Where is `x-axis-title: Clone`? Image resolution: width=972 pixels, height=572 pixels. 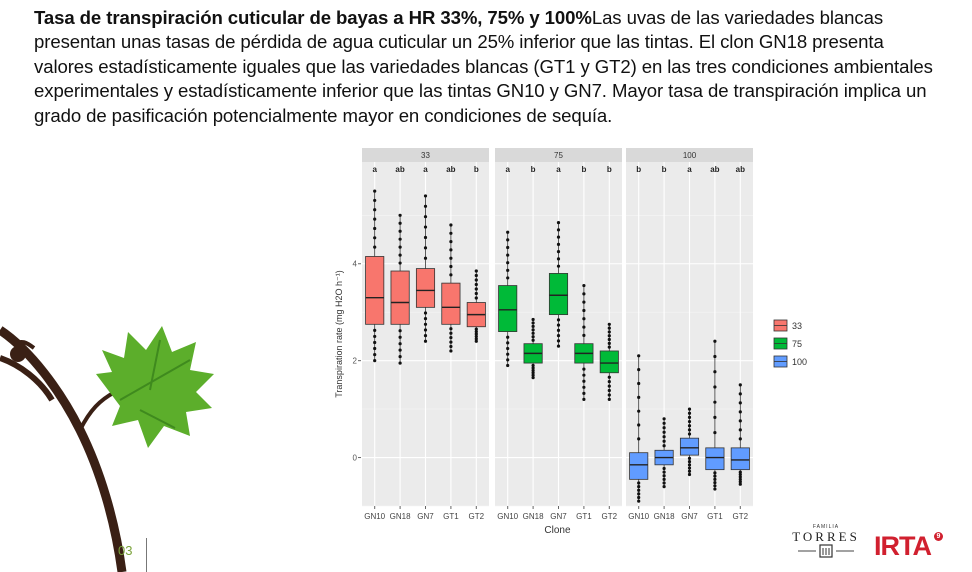 x-axis-title: Clone is located at coordinates (557, 530).